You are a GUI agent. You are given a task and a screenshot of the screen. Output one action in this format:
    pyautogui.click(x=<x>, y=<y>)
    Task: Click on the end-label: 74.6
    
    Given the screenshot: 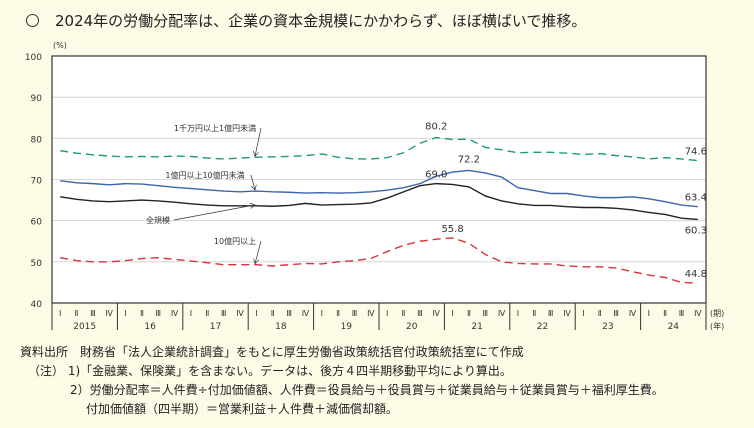 What is the action you would take?
    pyautogui.click(x=696, y=152)
    